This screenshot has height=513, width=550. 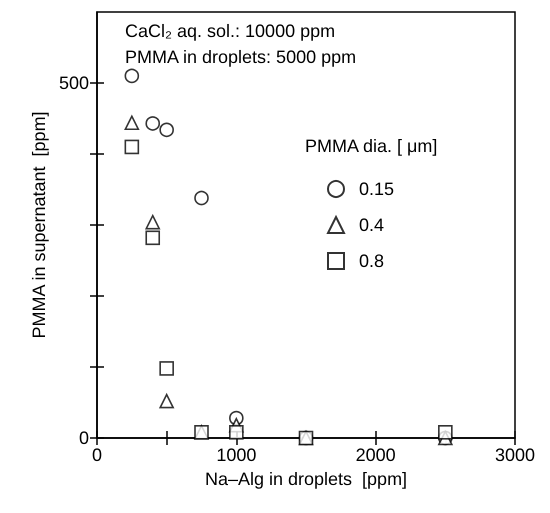 I want to click on x-tick-label: 3000, so click(x=515, y=455).